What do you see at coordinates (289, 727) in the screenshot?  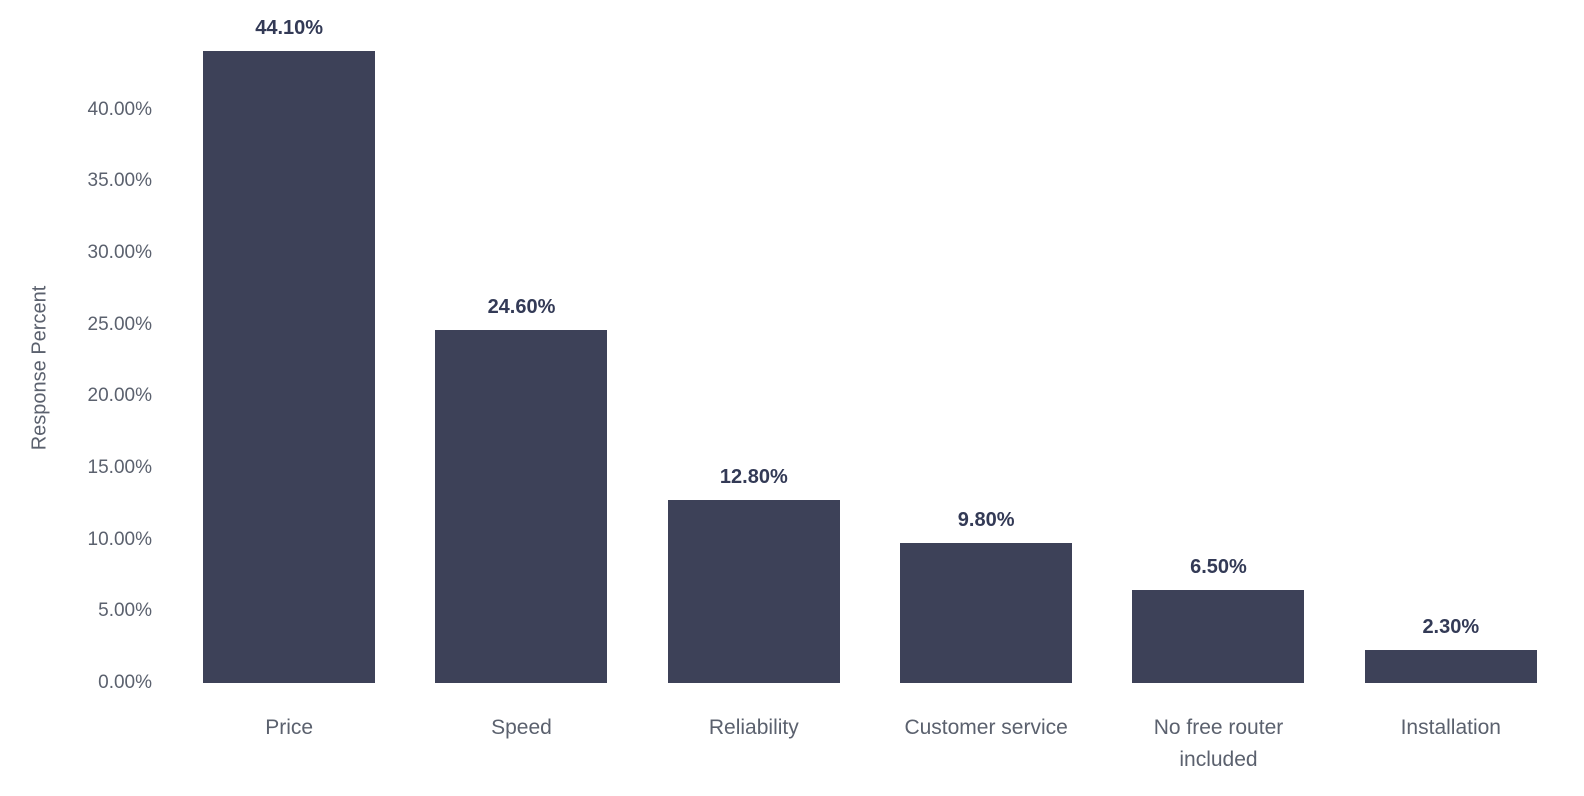 I see `x-category-label: Price` at bounding box center [289, 727].